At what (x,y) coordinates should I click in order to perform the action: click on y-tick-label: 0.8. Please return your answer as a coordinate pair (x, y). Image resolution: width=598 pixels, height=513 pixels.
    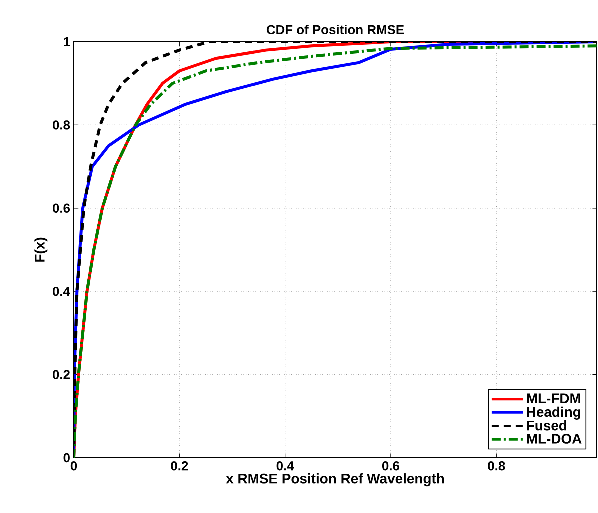
    Looking at the image, I should click on (61, 125).